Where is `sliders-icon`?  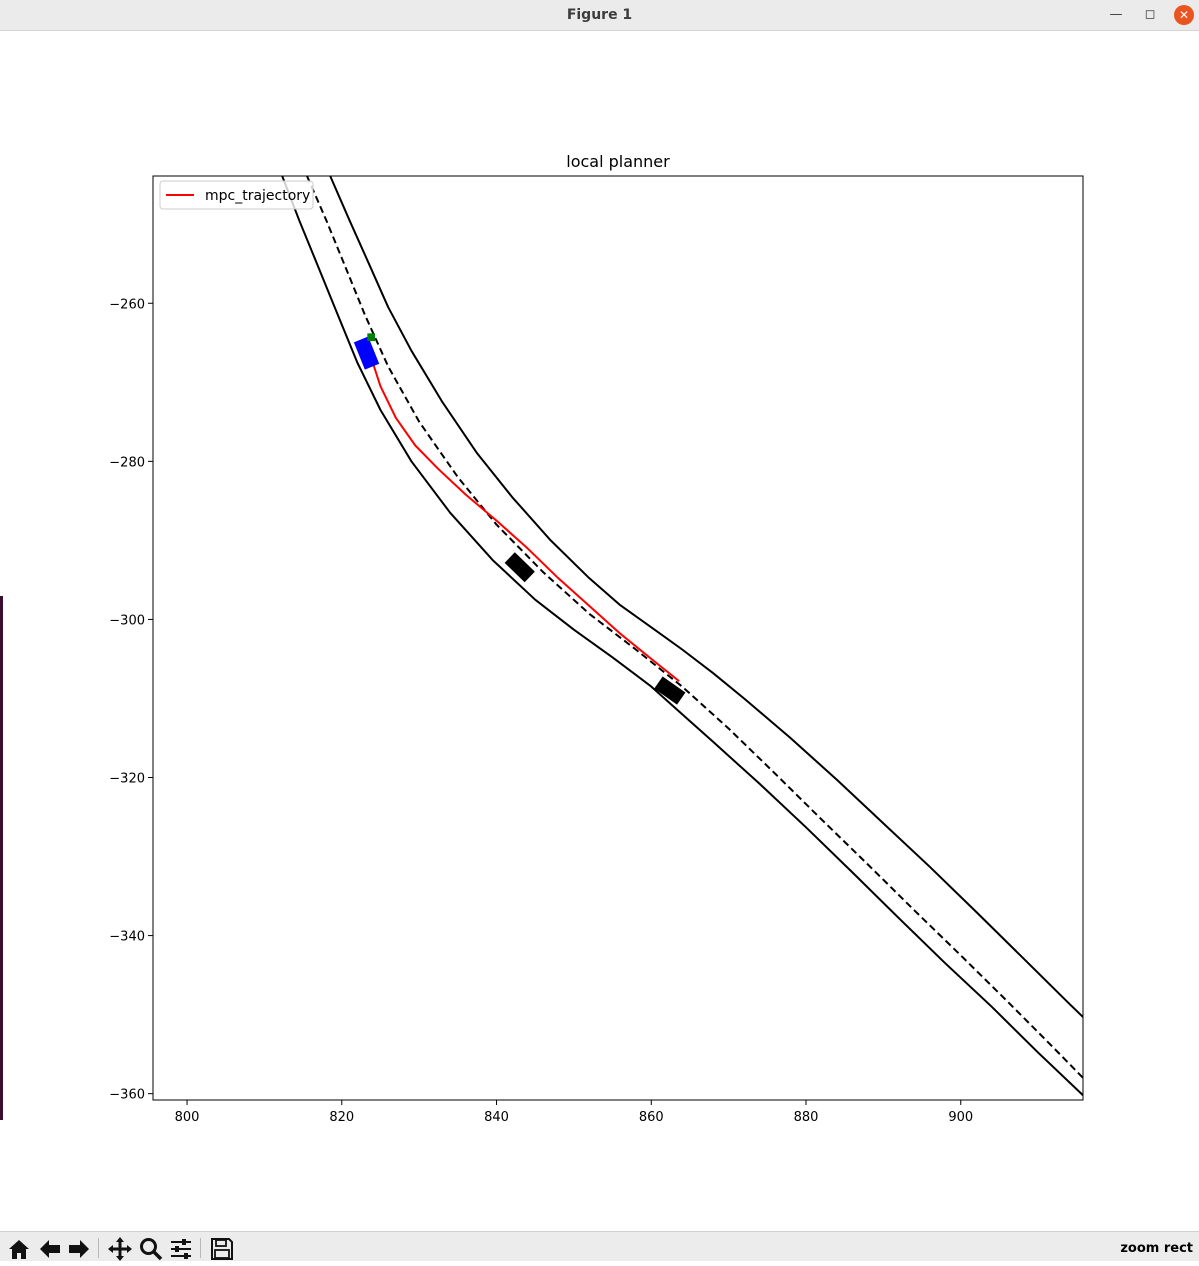
sliders-icon is located at coordinates (181, 1249).